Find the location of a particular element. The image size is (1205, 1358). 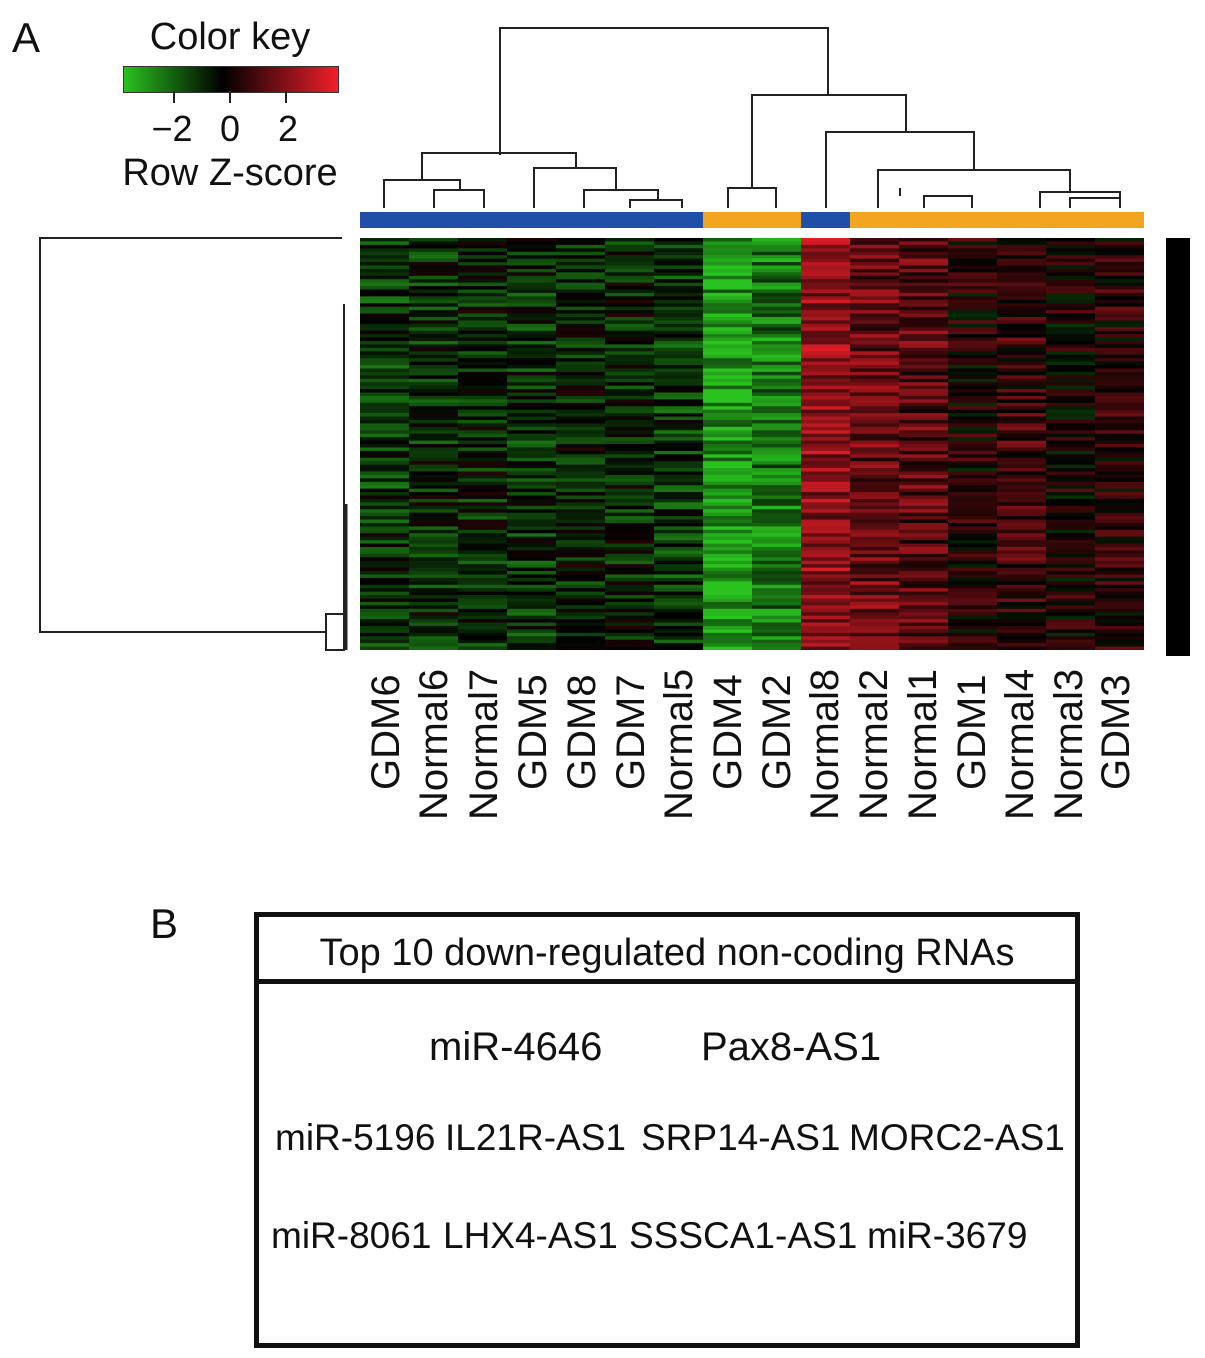

group-bar-cell is located at coordinates (973, 220).